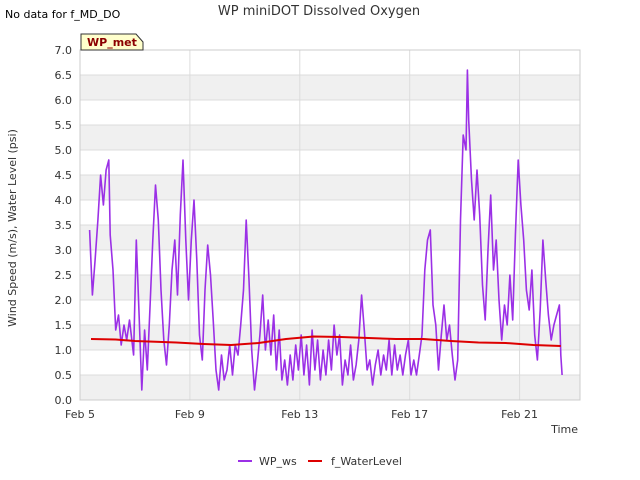 The image size is (640, 480). What do you see at coordinates (64, 125) in the screenshot?
I see `y-tick-label: 5.5` at bounding box center [64, 125].